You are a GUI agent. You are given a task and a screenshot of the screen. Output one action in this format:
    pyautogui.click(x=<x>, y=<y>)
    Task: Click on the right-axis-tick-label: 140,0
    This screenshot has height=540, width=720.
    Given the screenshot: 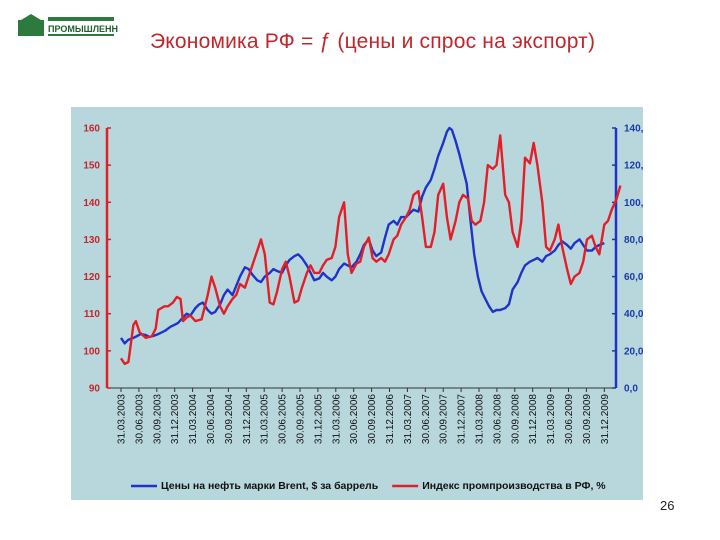 What is the action you would take?
    pyautogui.click(x=633, y=129)
    